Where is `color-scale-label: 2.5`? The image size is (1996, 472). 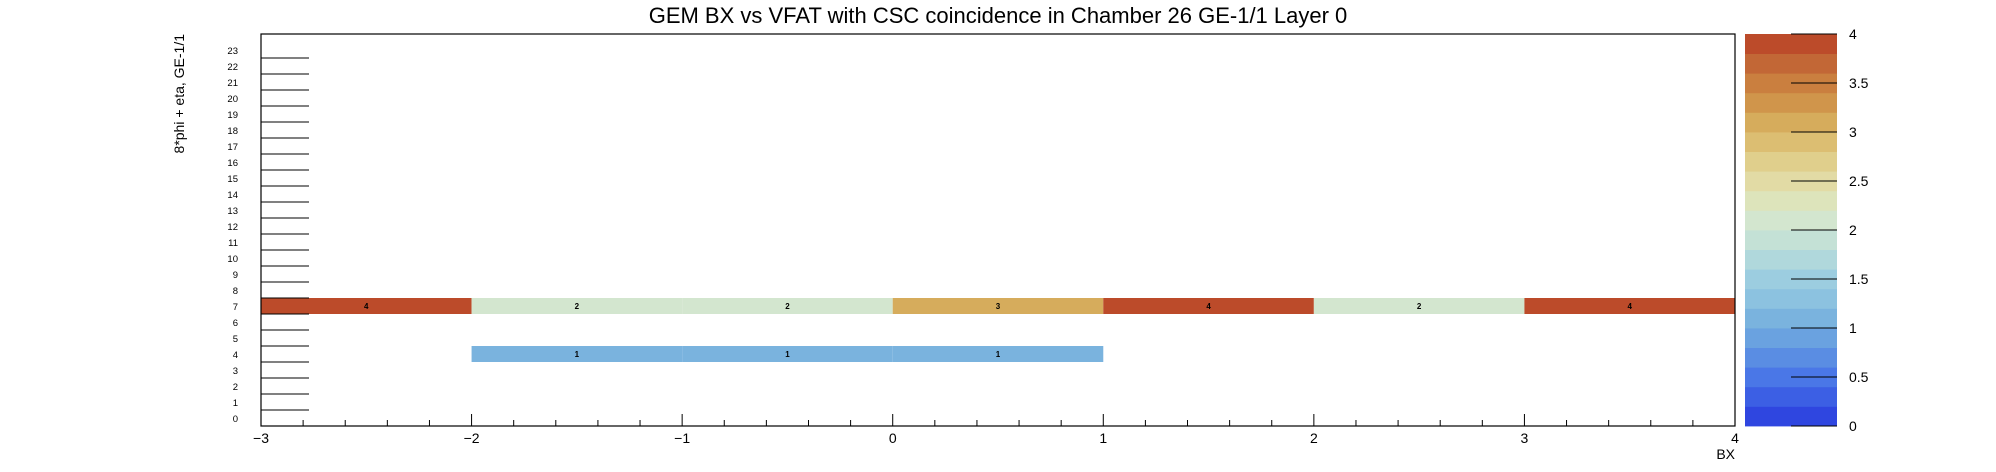
color-scale-label: 2.5 is located at coordinates (1859, 181).